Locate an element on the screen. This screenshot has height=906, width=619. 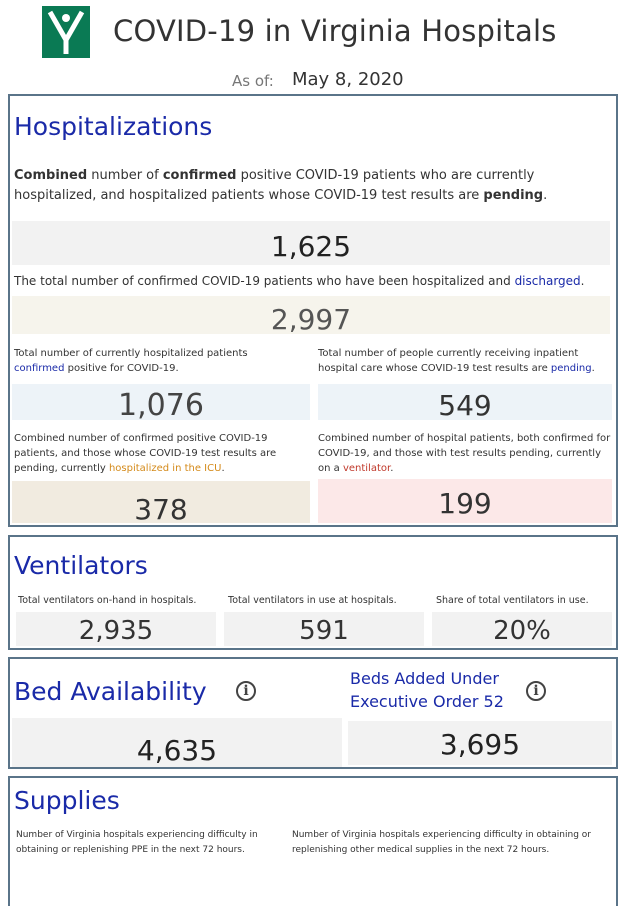
beds-added-info-icon: i is located at coordinates (536, 691).